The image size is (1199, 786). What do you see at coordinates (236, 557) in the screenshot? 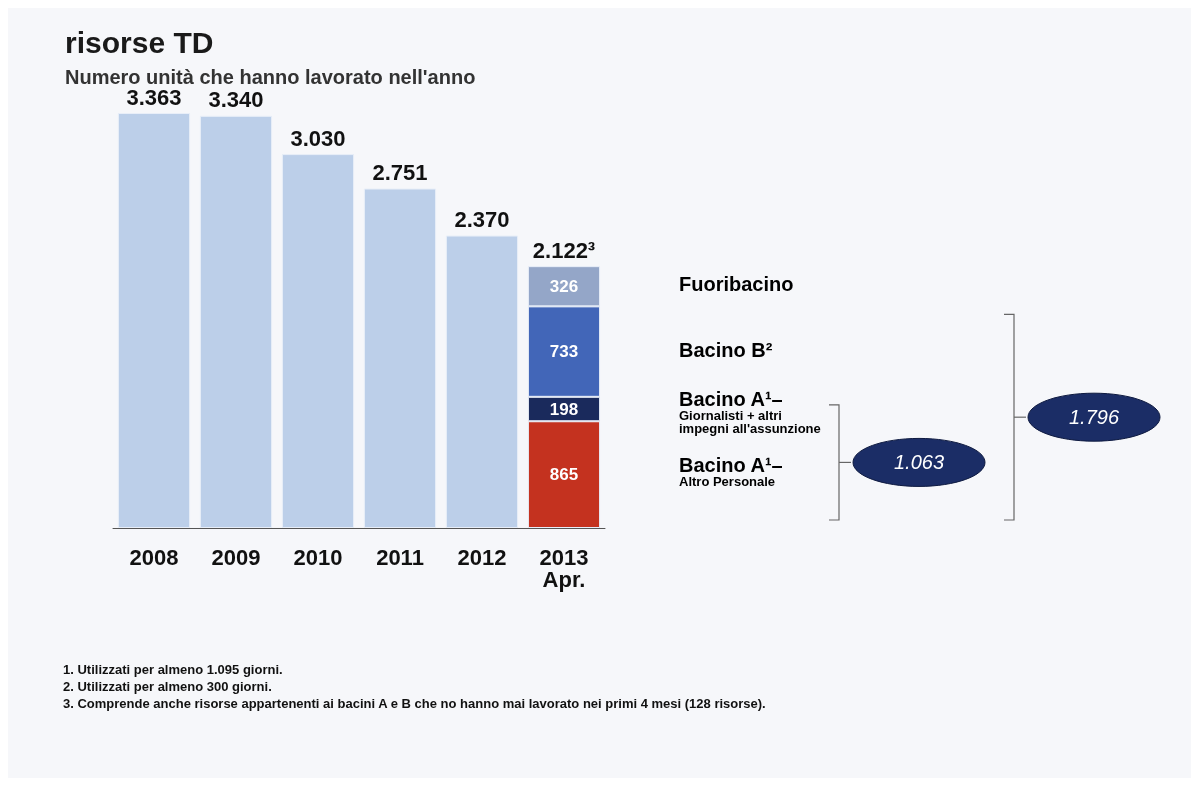
I see `x-tick-label: 2009` at bounding box center [236, 557].